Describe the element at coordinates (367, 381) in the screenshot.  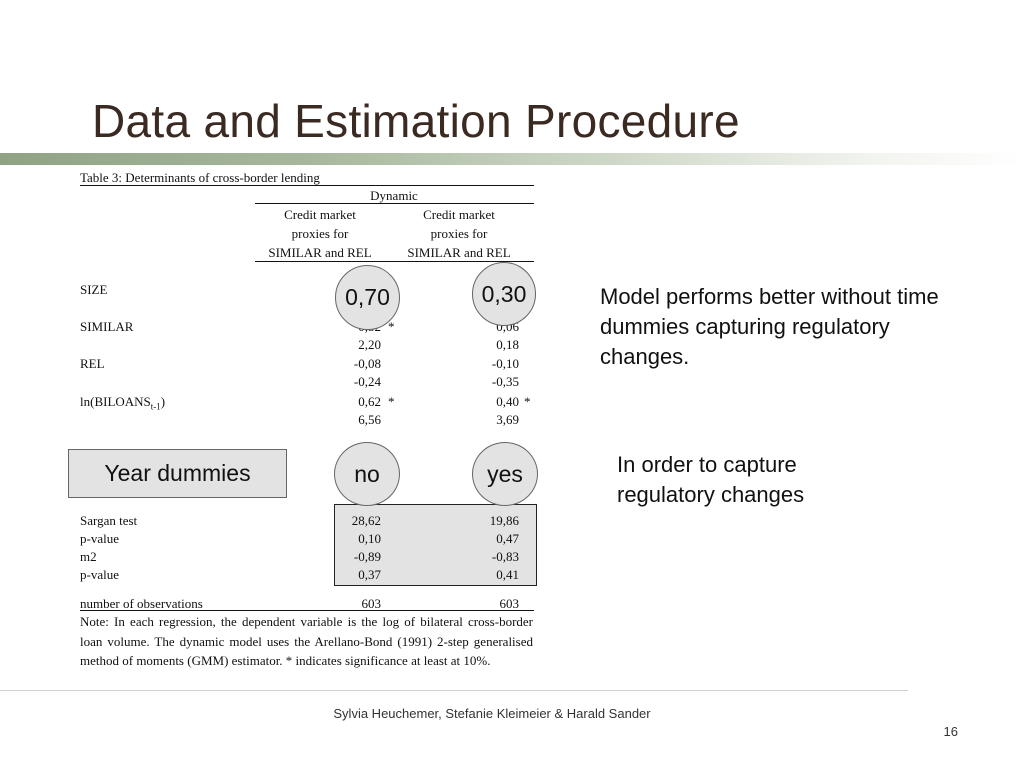
I see `rel-col1-tstat: -0,24` at that location.